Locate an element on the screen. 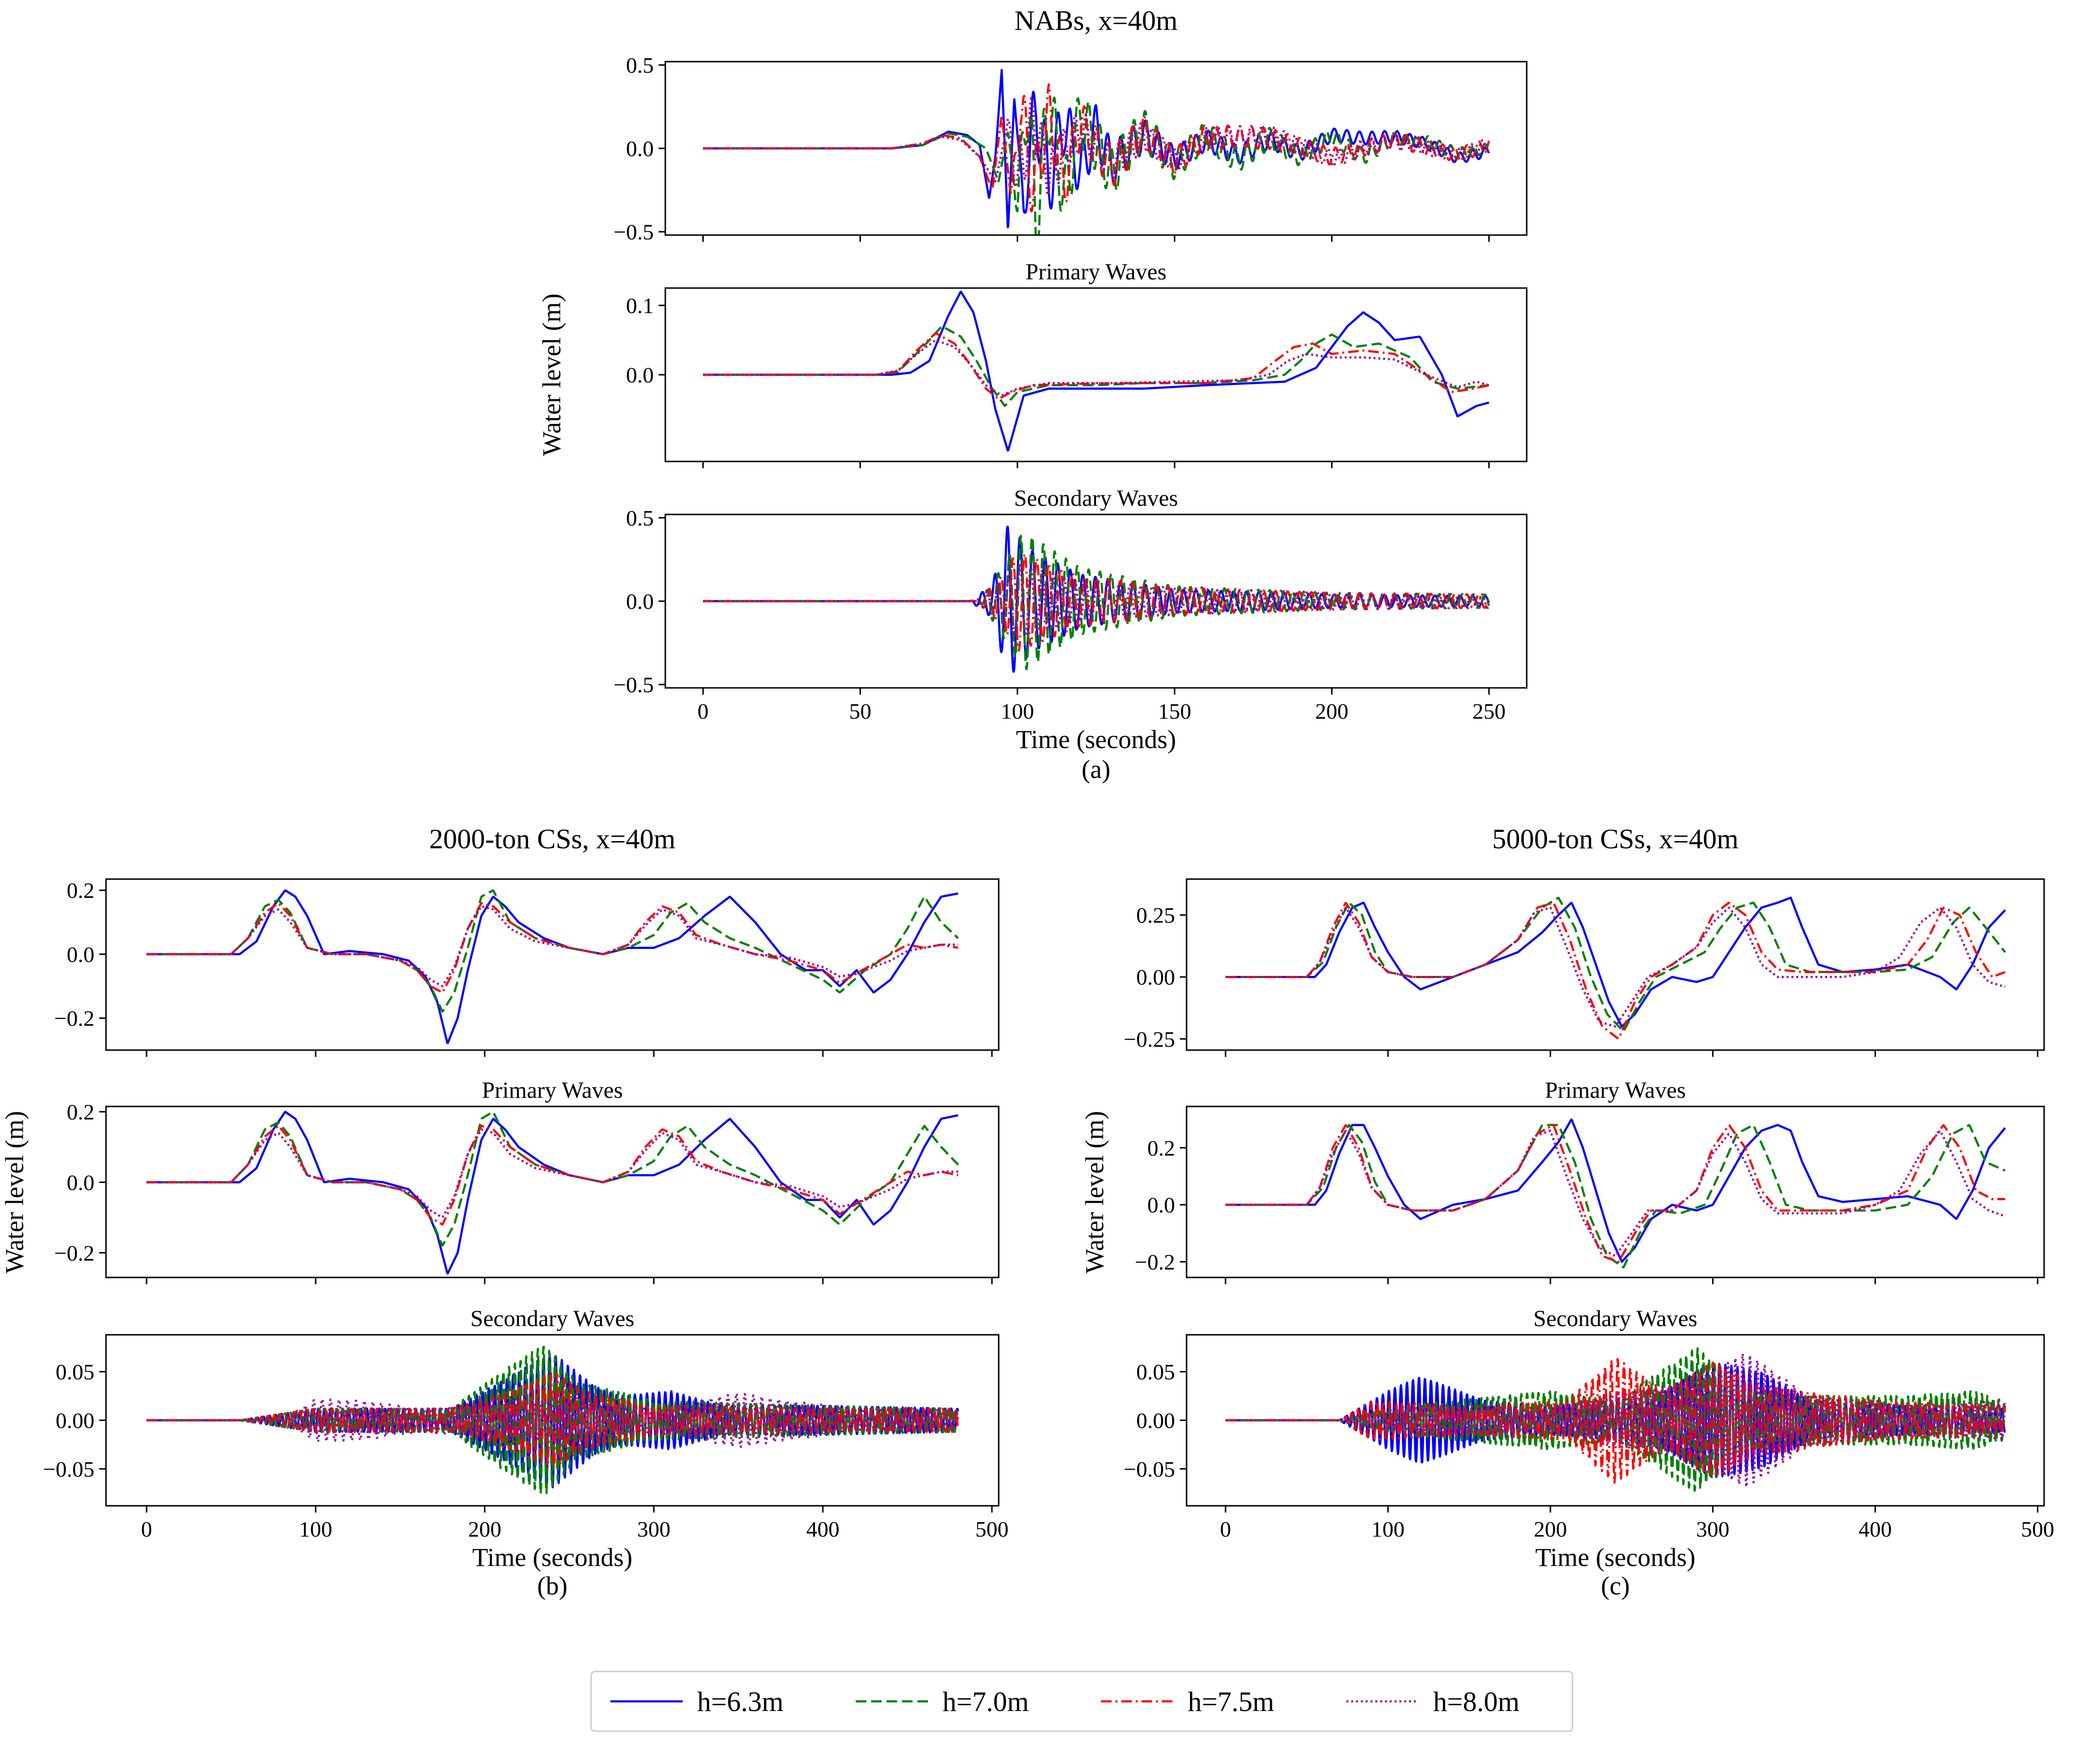  legend-label: h=7.0m is located at coordinates (985, 1702).